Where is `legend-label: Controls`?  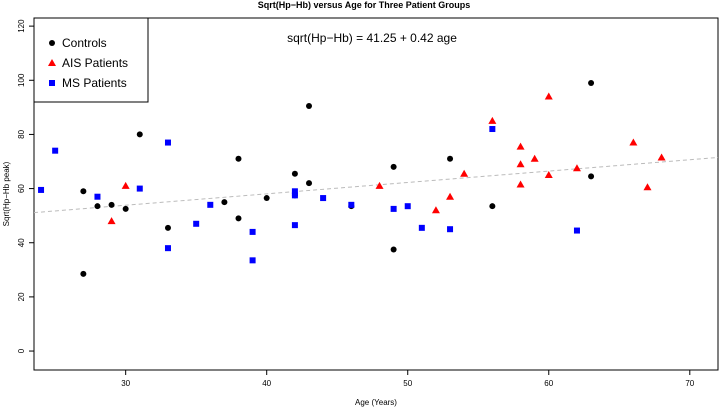
legend-label: Controls is located at coordinates (84, 43).